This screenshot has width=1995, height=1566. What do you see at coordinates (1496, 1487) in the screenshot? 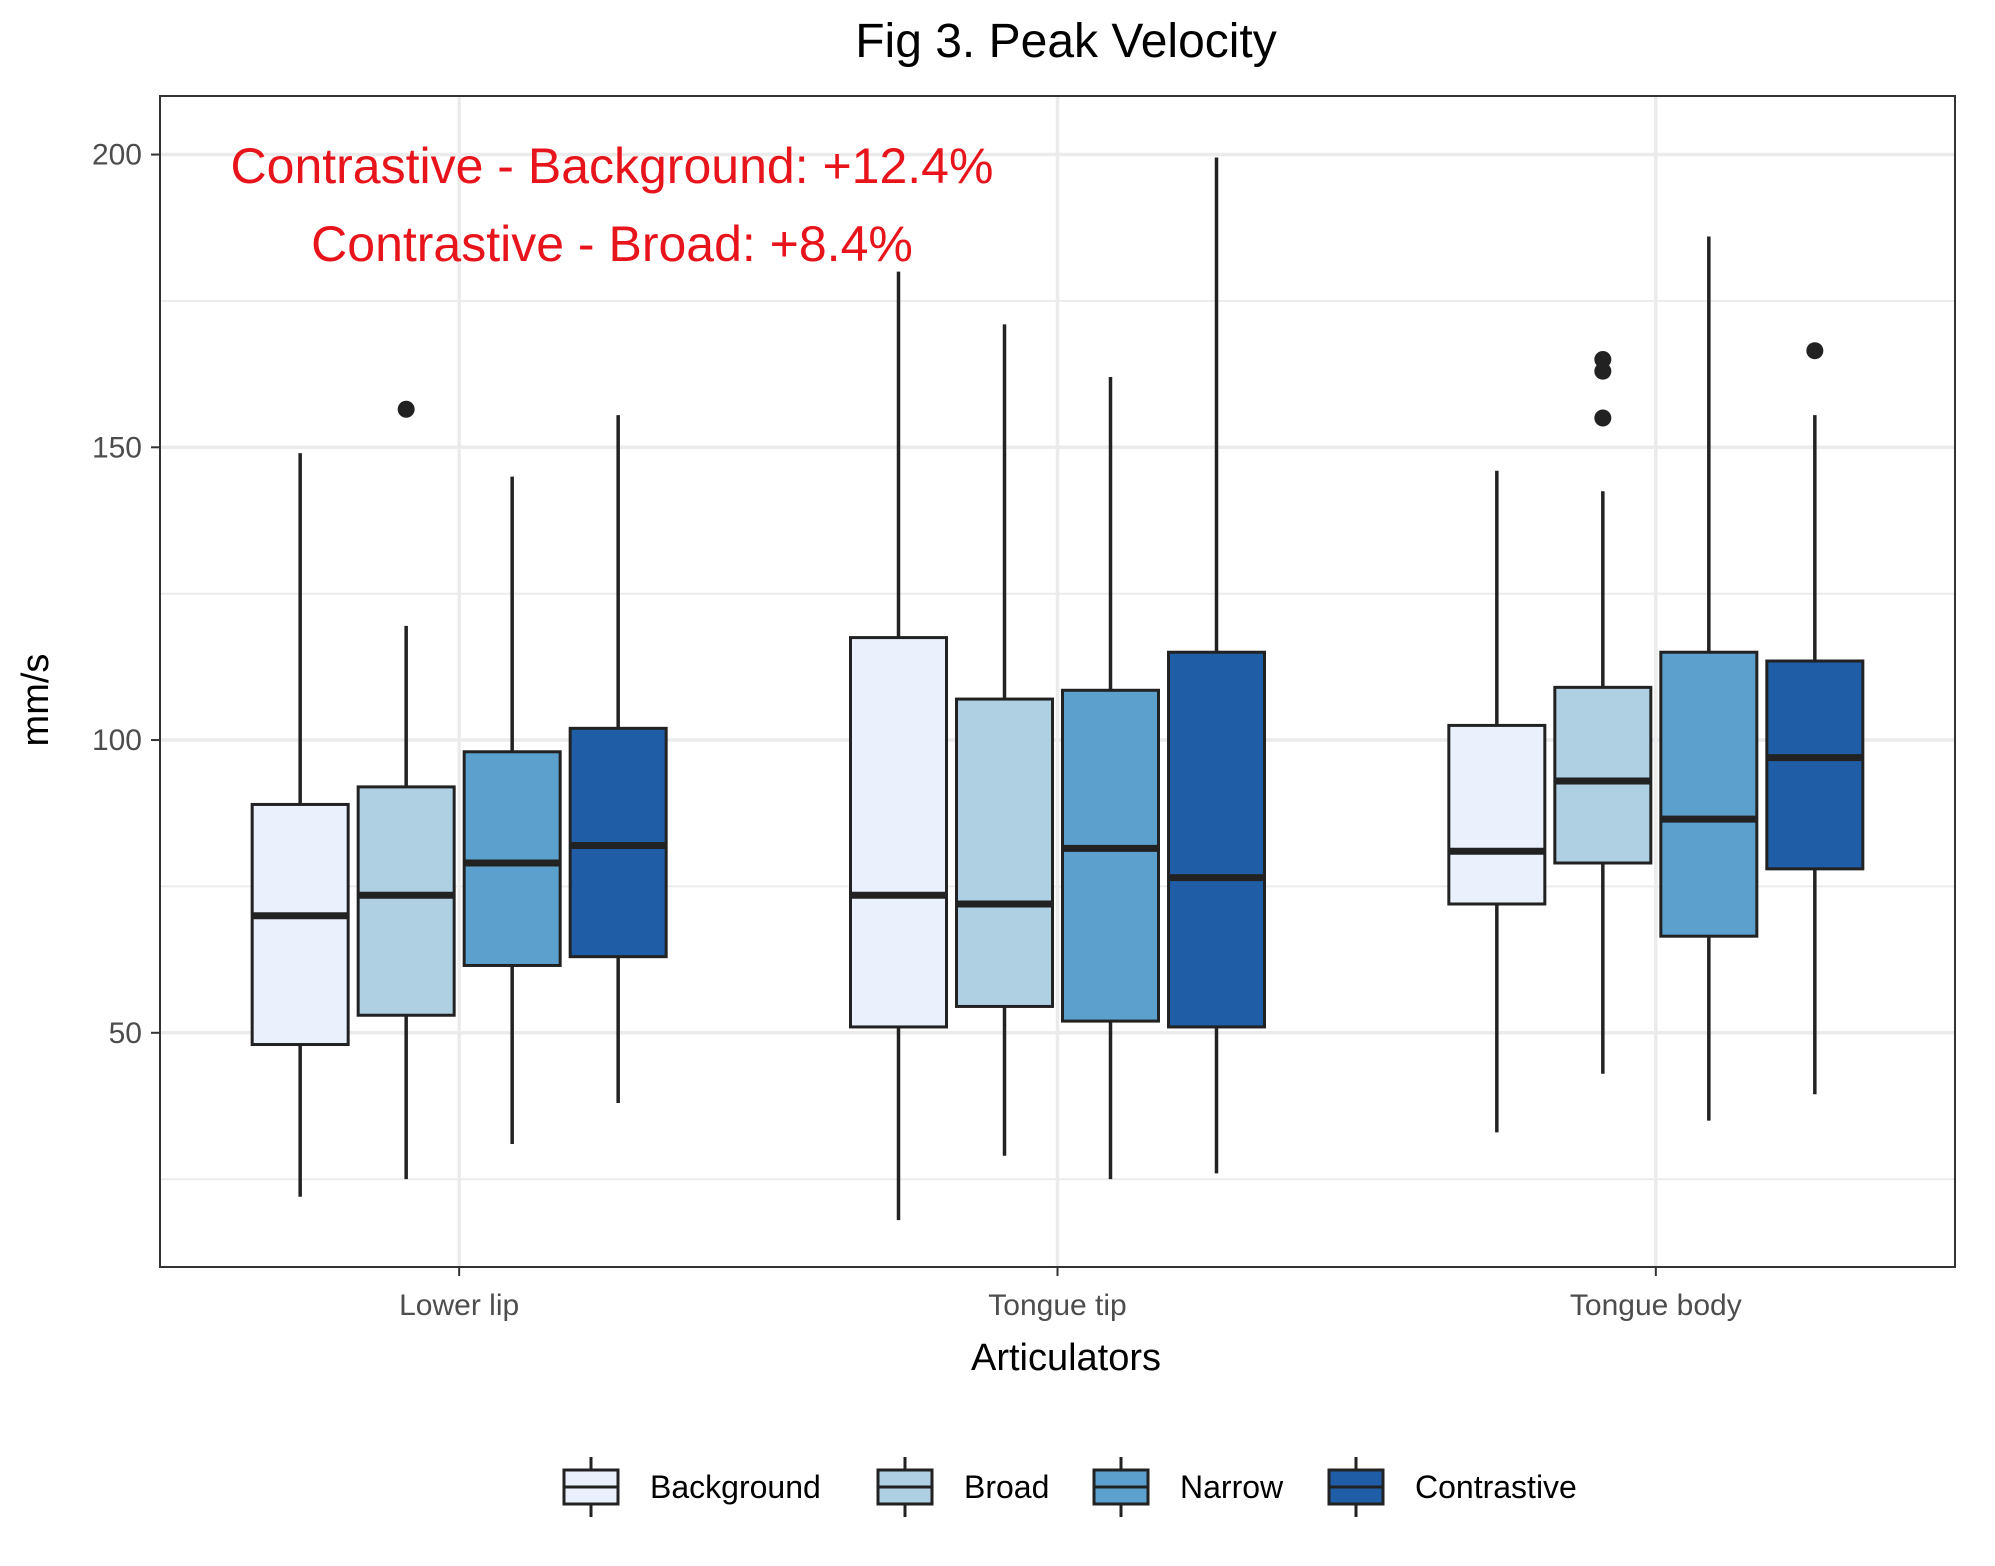
I see `legend-label: Contrastive` at bounding box center [1496, 1487].